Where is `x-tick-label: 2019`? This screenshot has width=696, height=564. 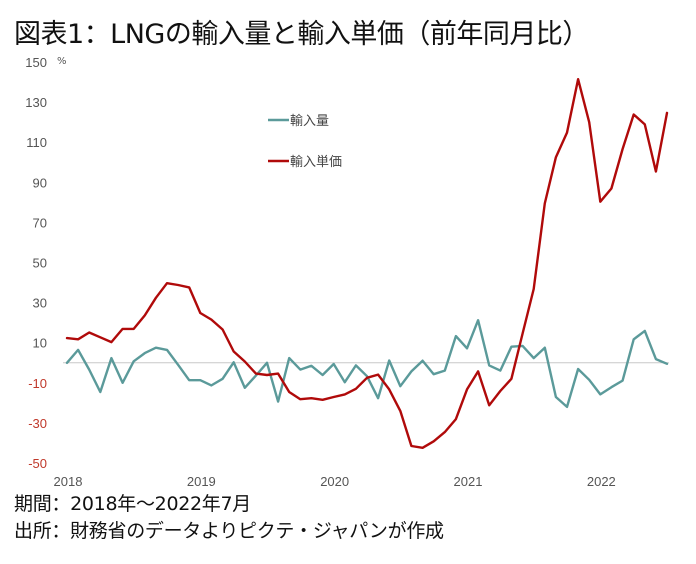 x-tick-label: 2019 is located at coordinates (201, 481).